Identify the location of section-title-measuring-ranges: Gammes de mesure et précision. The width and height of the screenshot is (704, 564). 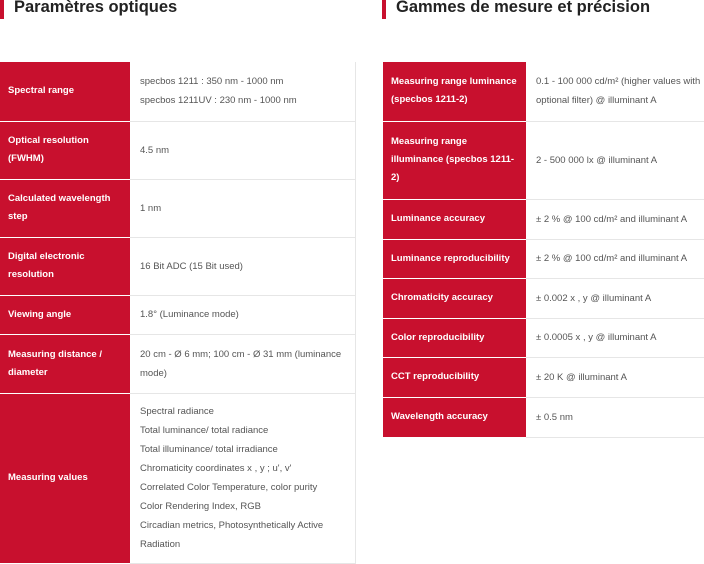
(516, 10).